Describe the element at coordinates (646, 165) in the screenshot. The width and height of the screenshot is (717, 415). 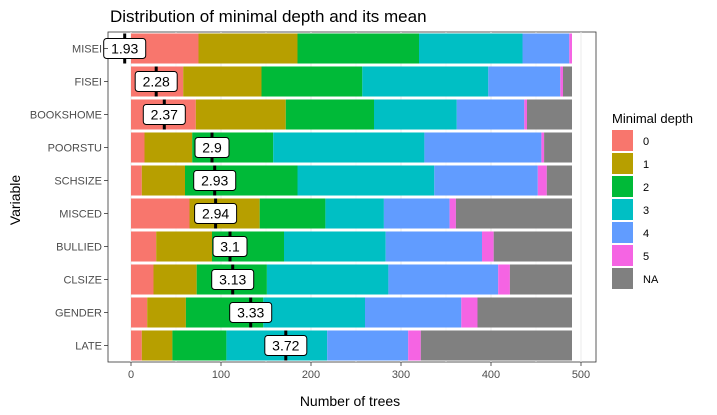
I see `legend-label: 1` at that location.